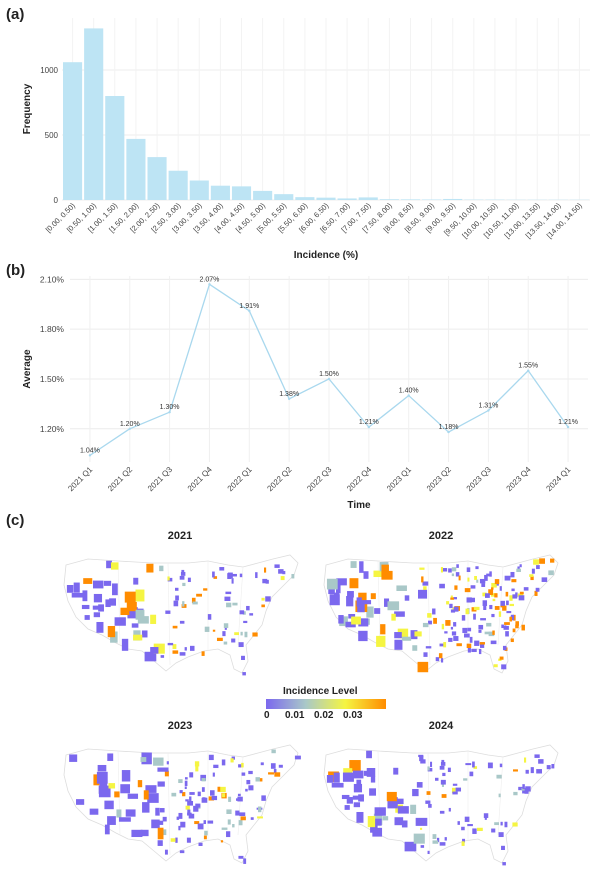 The height and width of the screenshot is (896, 597). I want to click on y-axis-label: Frequency, so click(27, 108).